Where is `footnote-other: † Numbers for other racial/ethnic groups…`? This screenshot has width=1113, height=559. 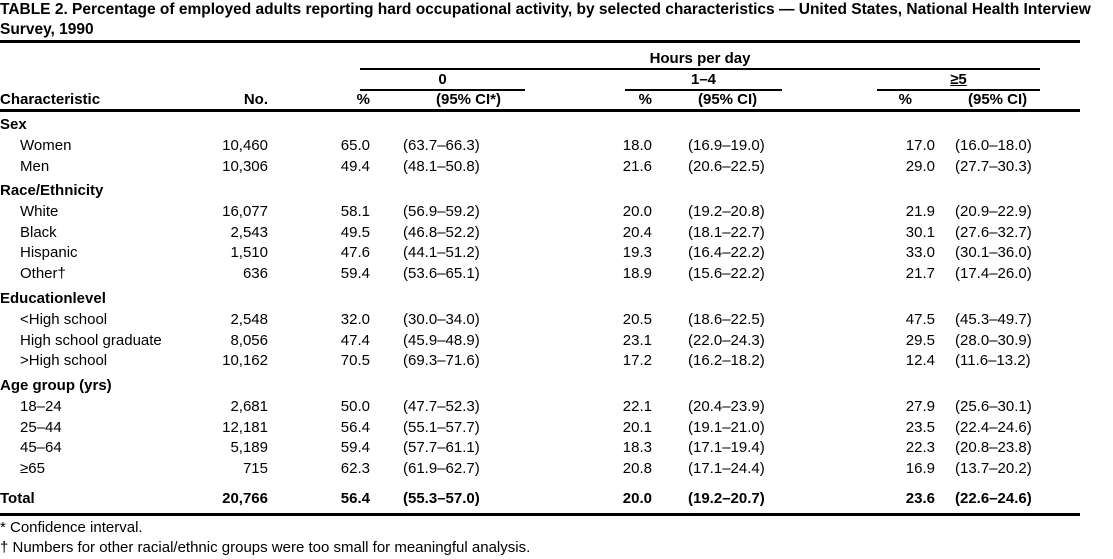
footnote-other: † Numbers for other racial/ethnic groups… is located at coordinates (265, 547).